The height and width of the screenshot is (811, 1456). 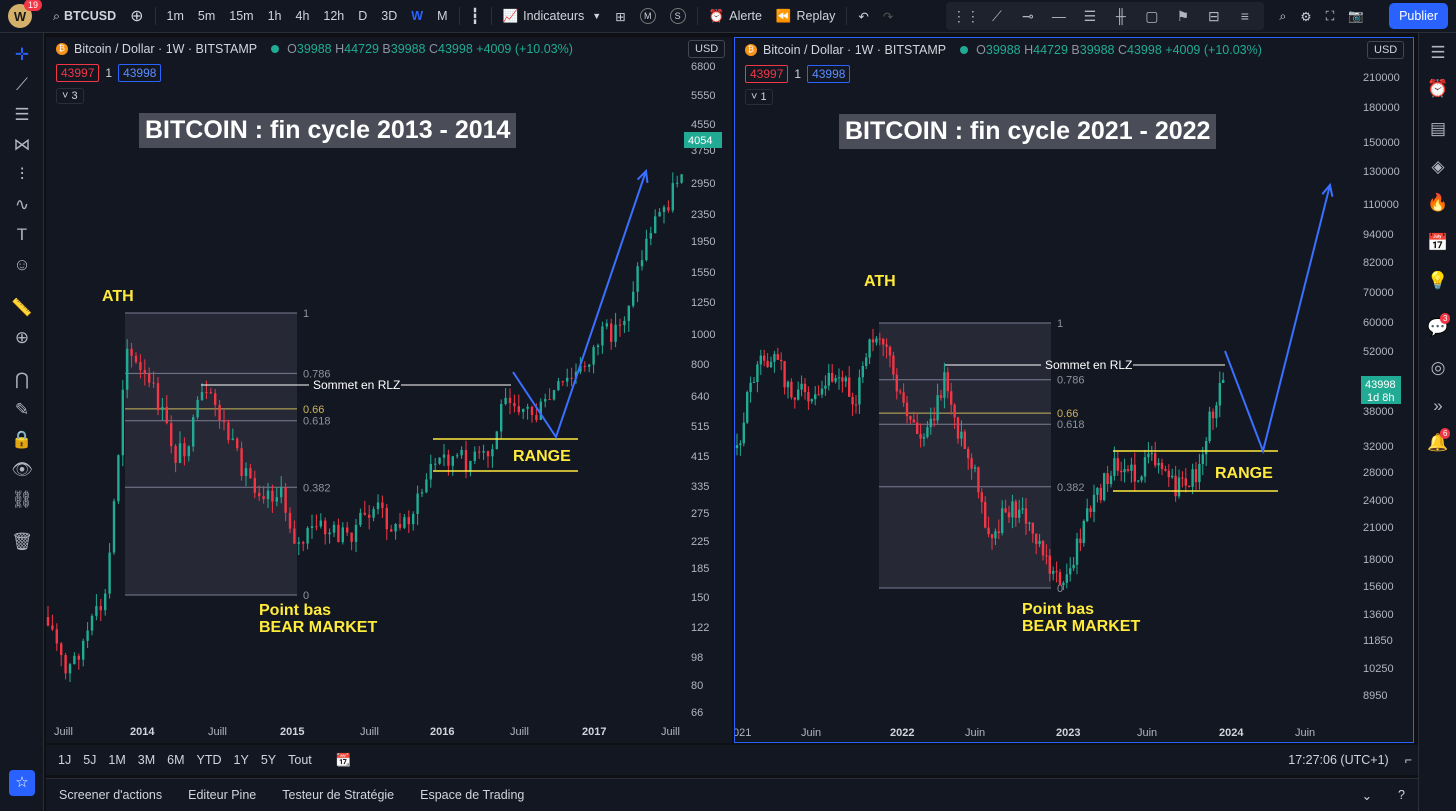 What do you see at coordinates (1152, 15) in the screenshot?
I see `rectangle-icon: ▢` at bounding box center [1152, 15].